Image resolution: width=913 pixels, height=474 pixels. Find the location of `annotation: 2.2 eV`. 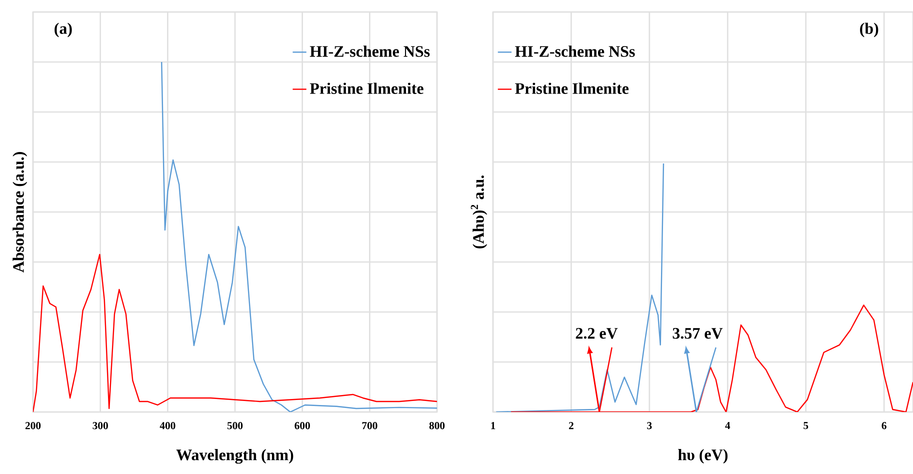

annotation: 2.2 eV is located at coordinates (597, 333).